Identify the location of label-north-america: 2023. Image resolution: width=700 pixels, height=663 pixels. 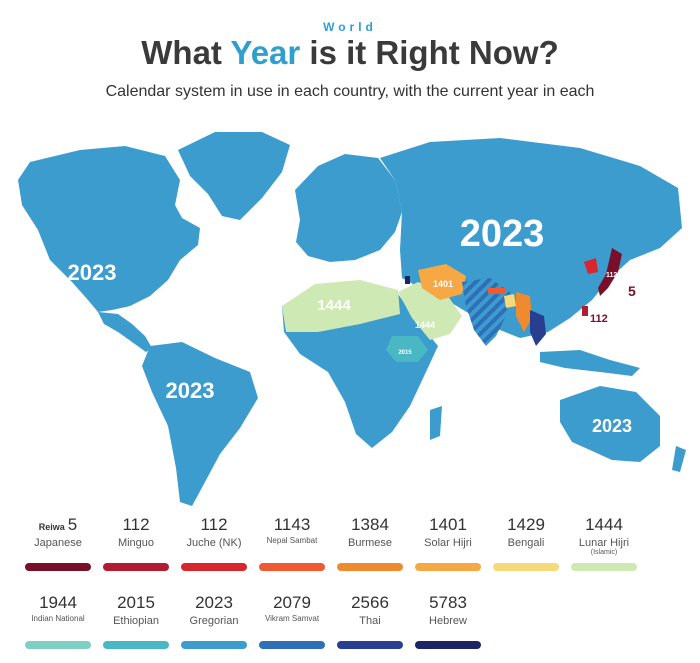
(92, 272).